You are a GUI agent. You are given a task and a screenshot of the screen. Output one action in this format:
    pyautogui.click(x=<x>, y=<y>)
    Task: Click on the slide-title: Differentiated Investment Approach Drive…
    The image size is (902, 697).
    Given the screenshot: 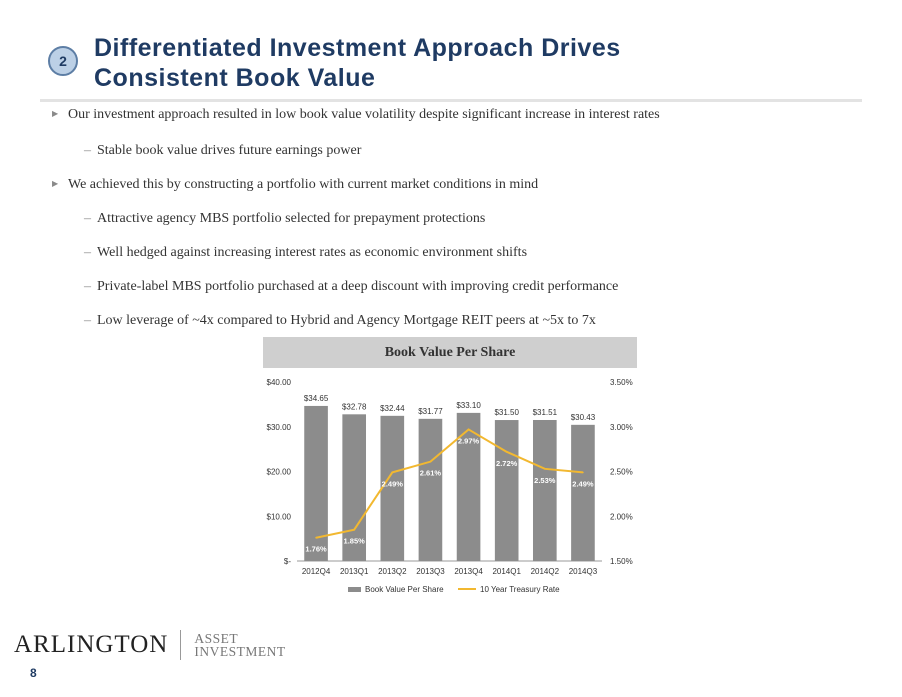 What is the action you would take?
    pyautogui.click(x=474, y=63)
    